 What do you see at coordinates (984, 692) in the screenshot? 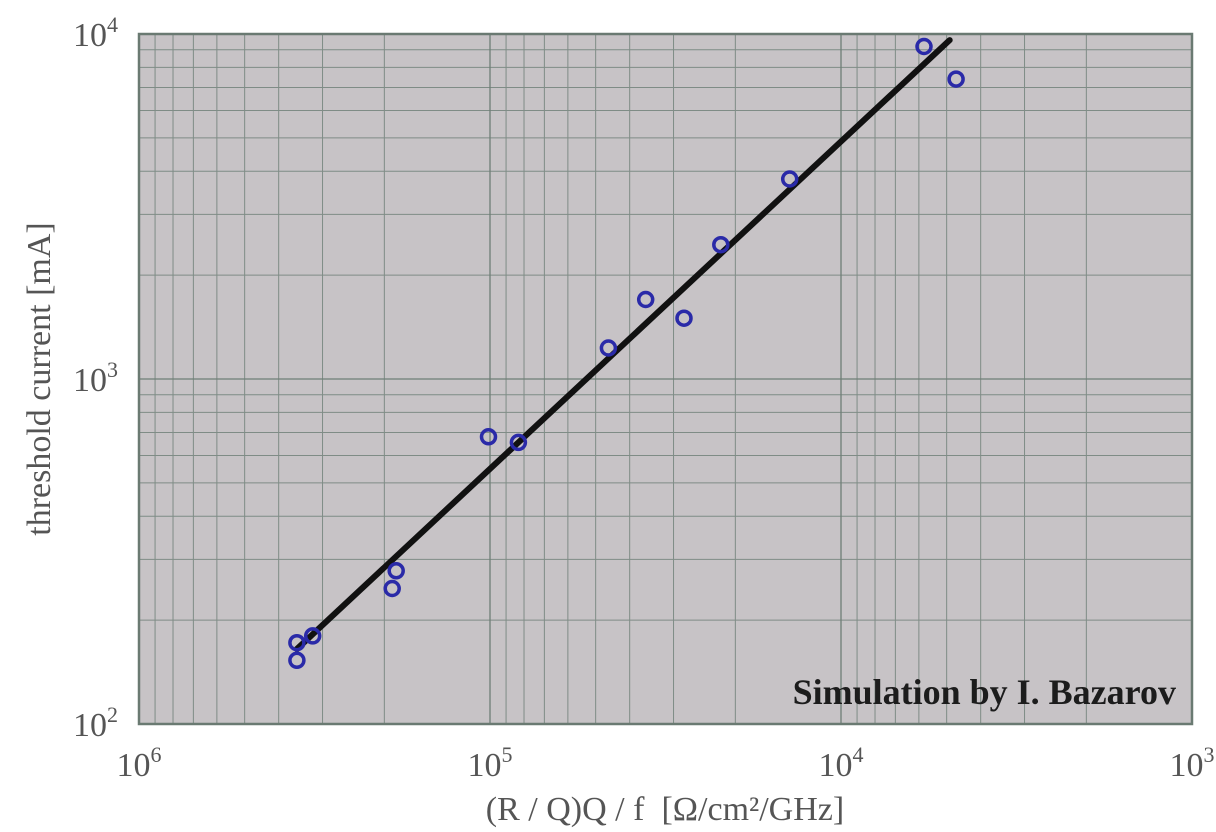
I see `simulation-credit: Simulation by I. Bazarov` at bounding box center [984, 692].